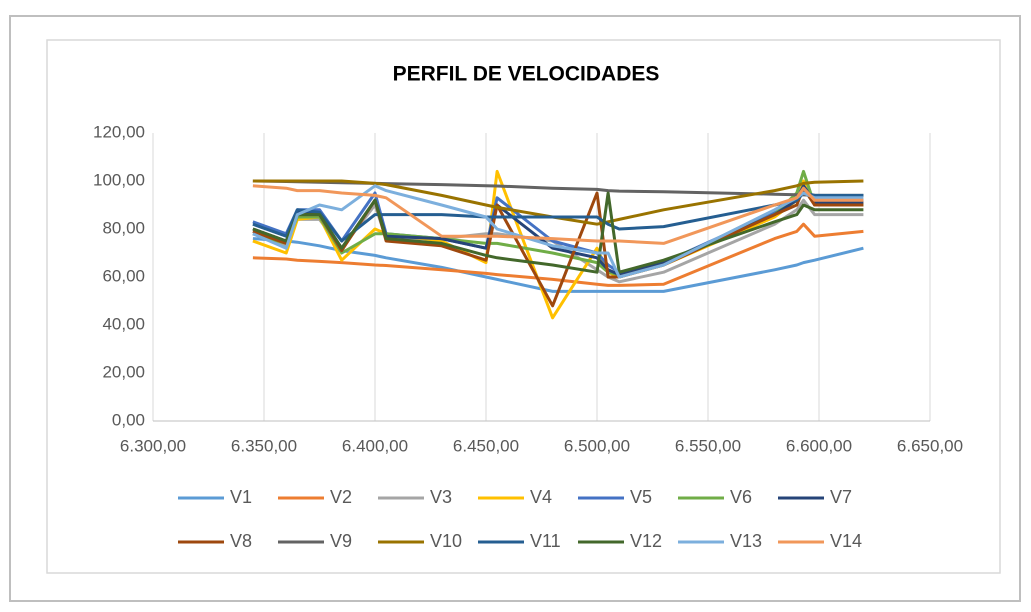 This screenshot has width=1031, height=612. What do you see at coordinates (264, 445) in the screenshot?
I see `x-tick-label: 6.350,00` at bounding box center [264, 445].